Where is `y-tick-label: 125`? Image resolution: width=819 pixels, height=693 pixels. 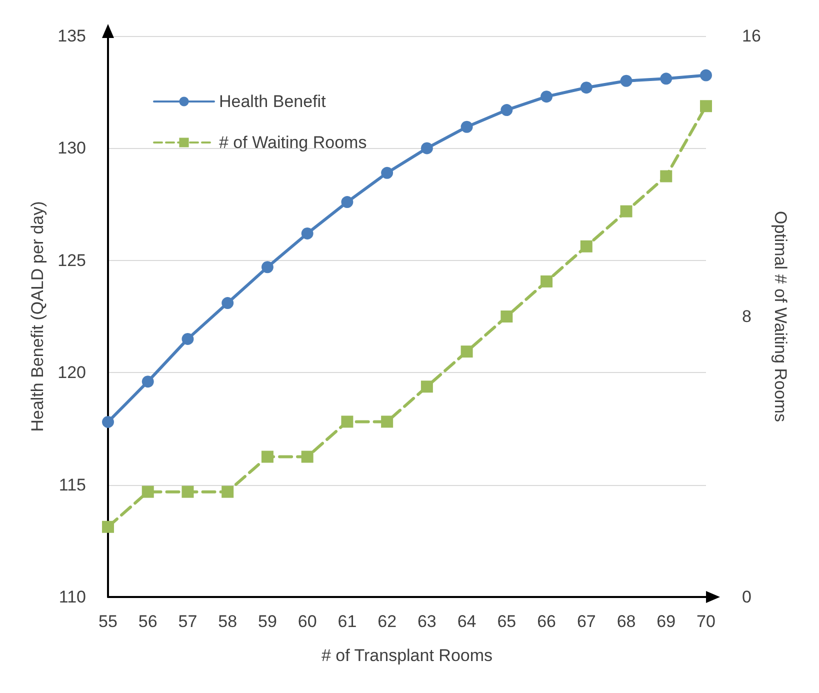 y-tick-label: 125 is located at coordinates (72, 260).